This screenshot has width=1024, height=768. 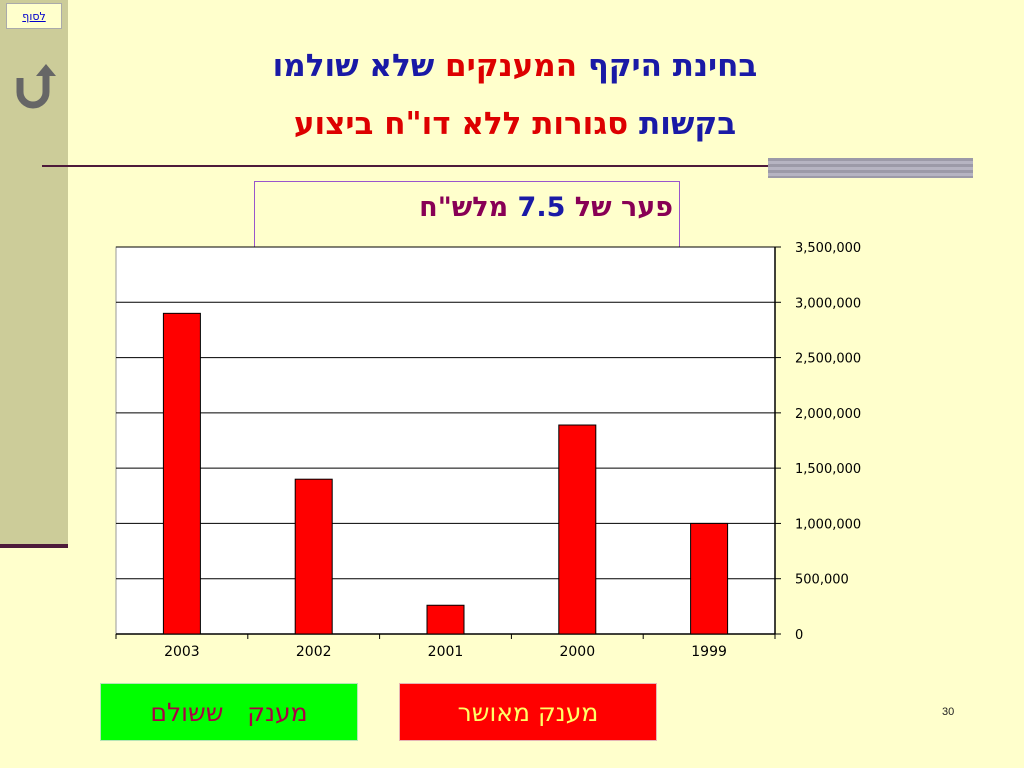 What do you see at coordinates (870, 168) in the screenshot?
I see `title-rule-accent` at bounding box center [870, 168].